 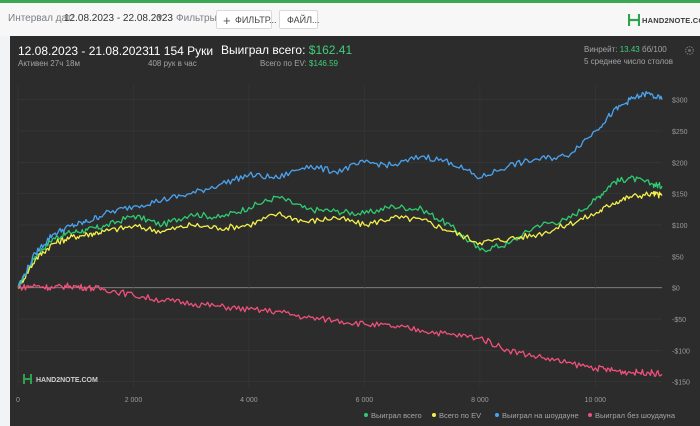 I want to click on y-tick-label: $150, so click(x=680, y=195).